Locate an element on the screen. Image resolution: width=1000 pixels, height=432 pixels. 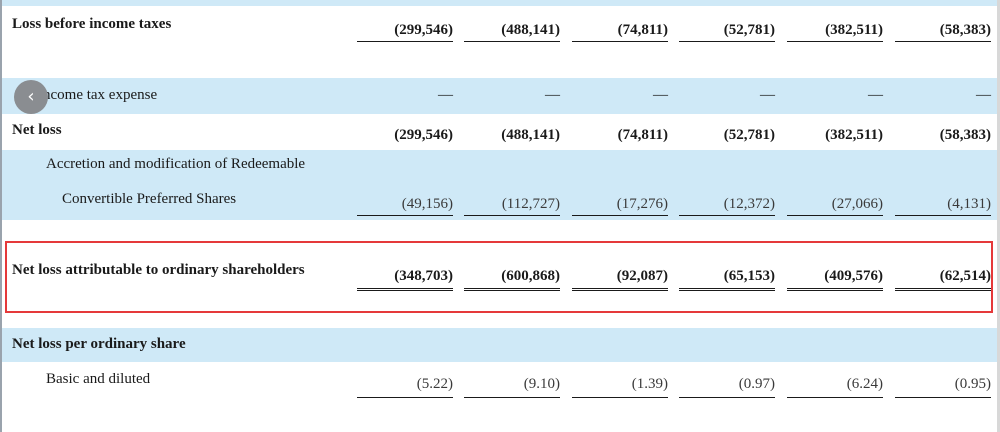
top-band is located at coordinates (499, 3).